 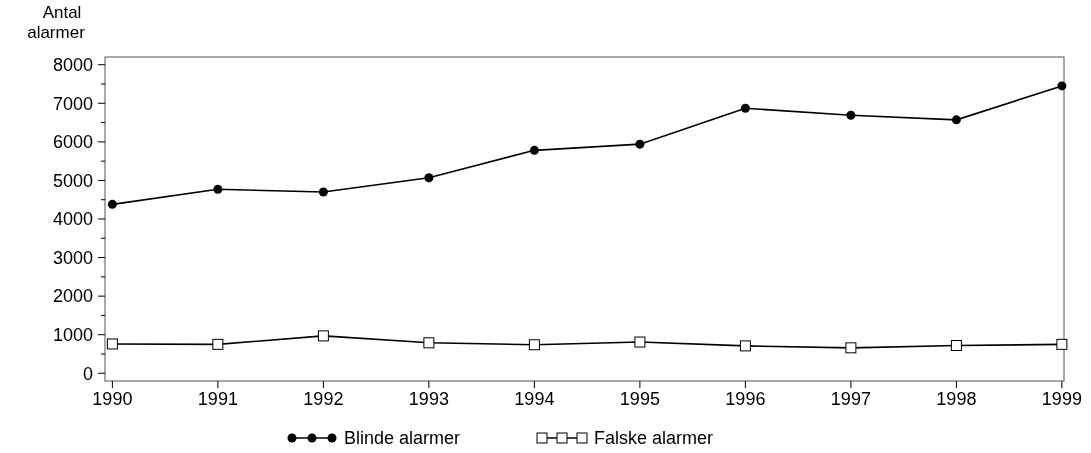 What do you see at coordinates (639, 399) in the screenshot?
I see `x-tick-label: 1995` at bounding box center [639, 399].